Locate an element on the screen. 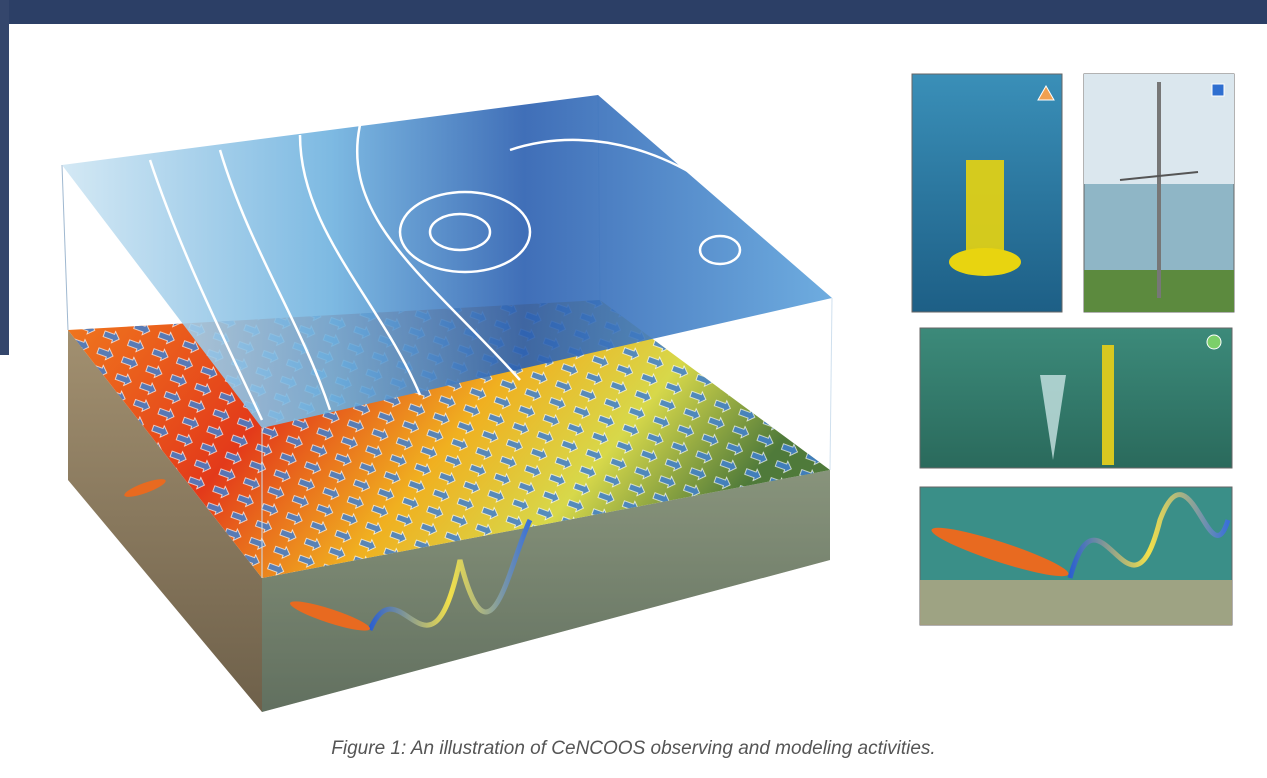  block-left-face is located at coordinates (165, 521).